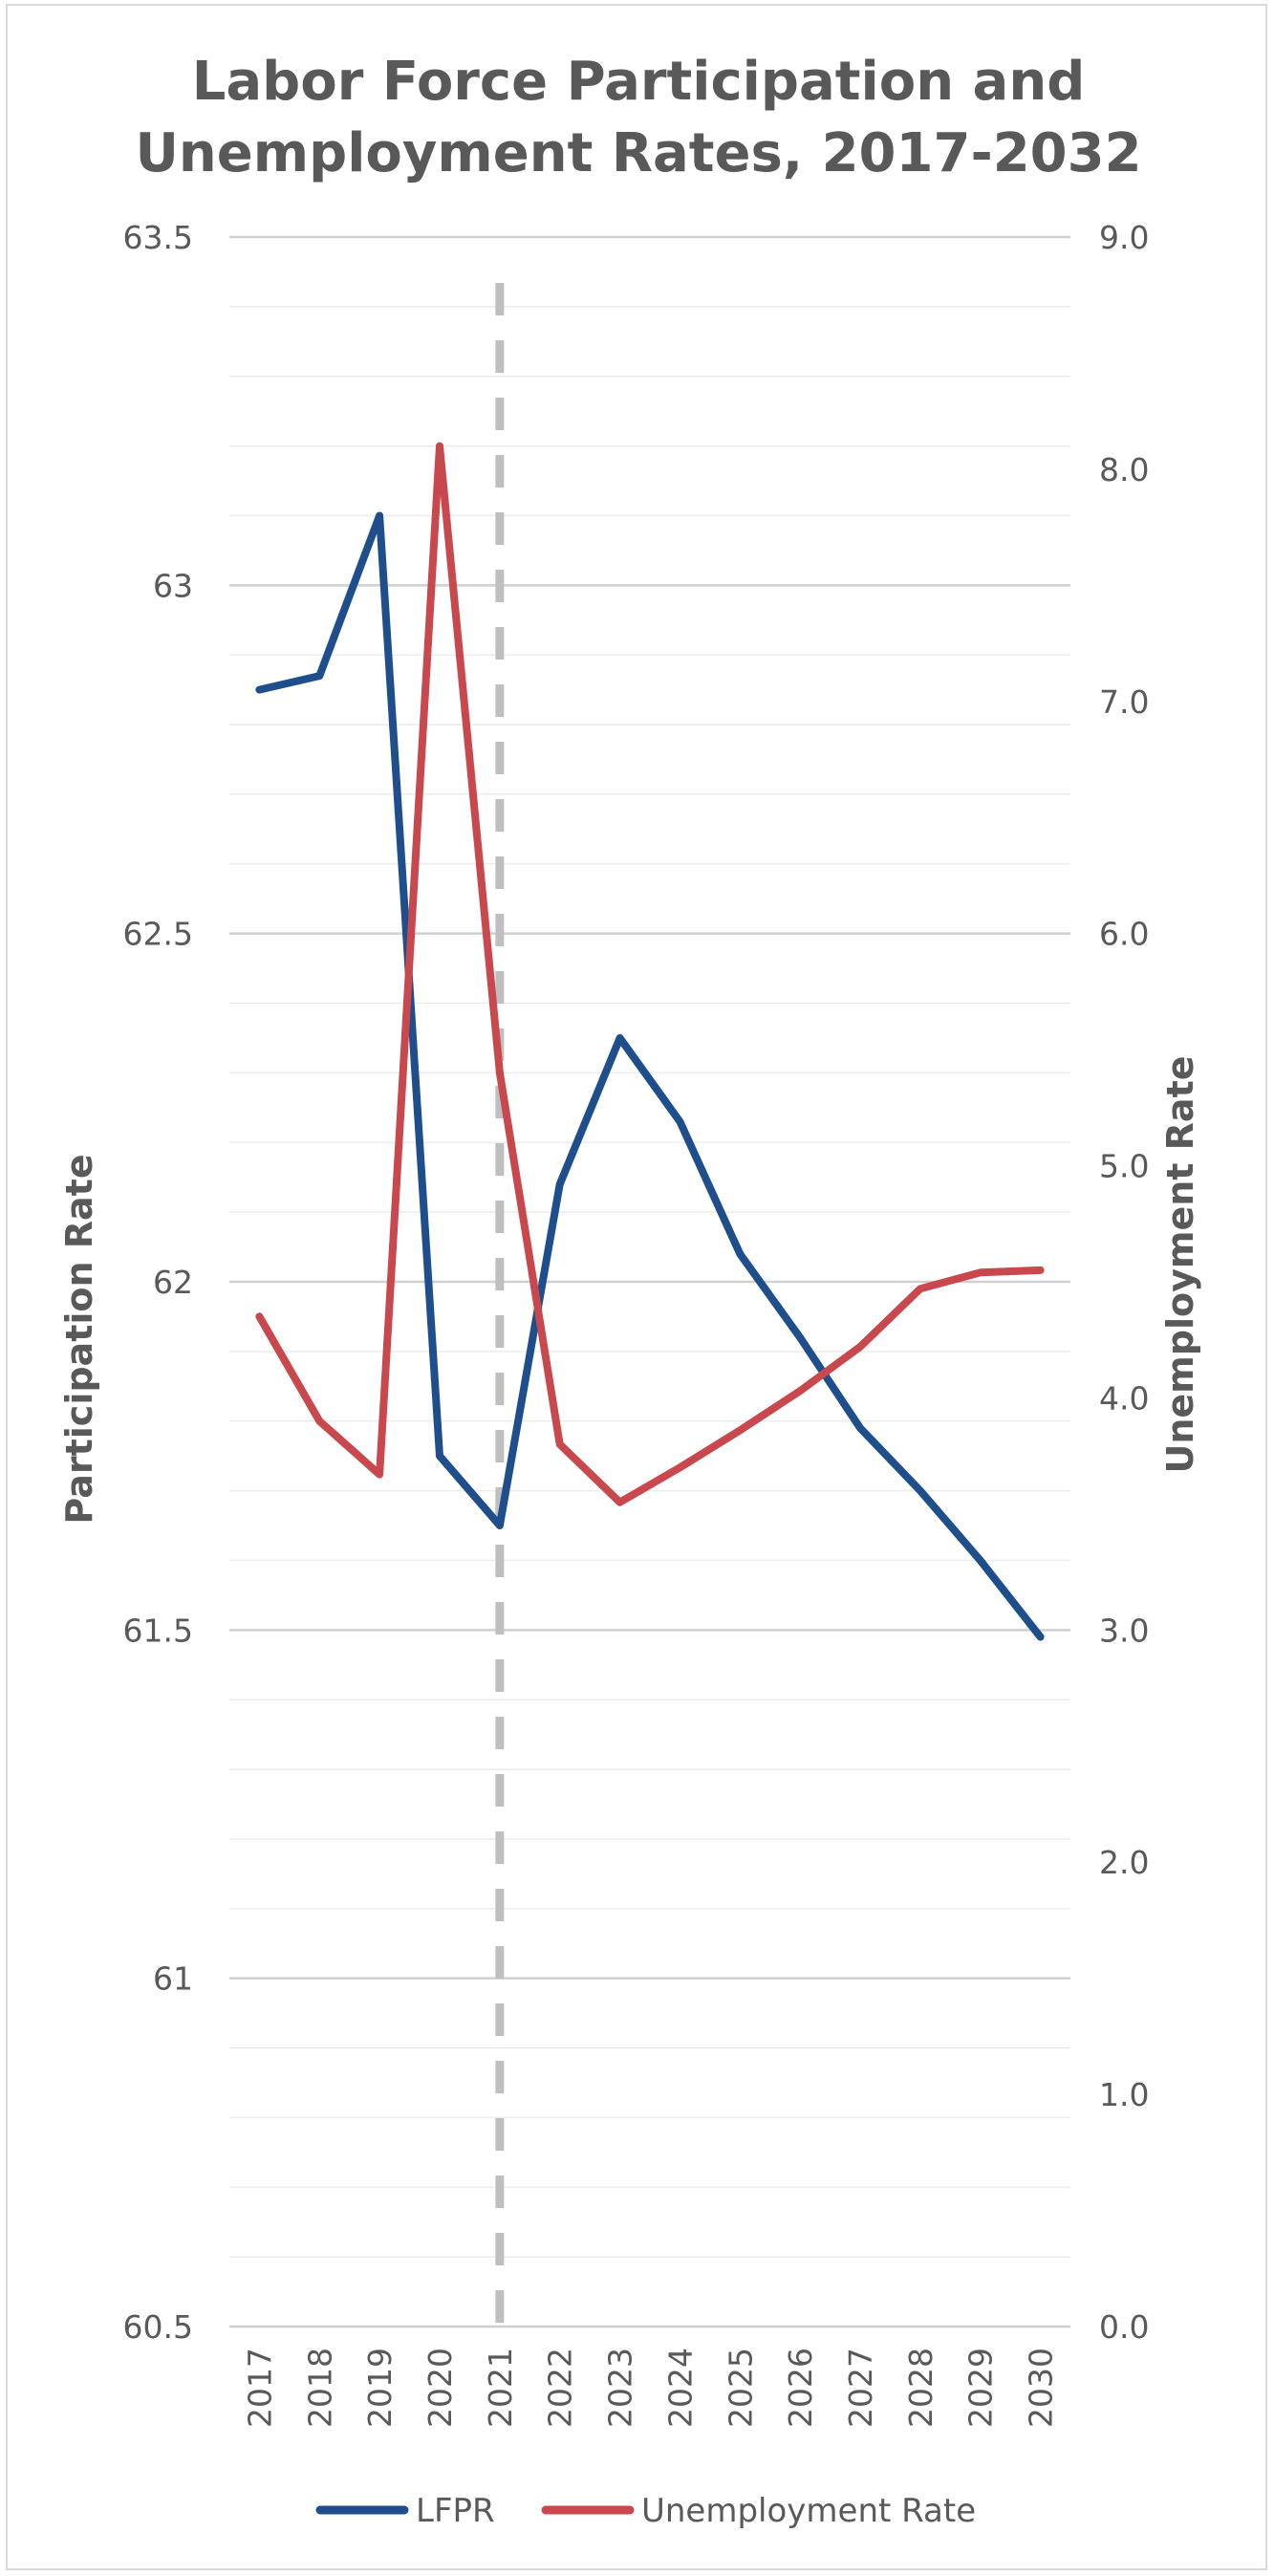  Describe the element at coordinates (500, 2388) in the screenshot. I see `x-tick-label: 2021` at that location.